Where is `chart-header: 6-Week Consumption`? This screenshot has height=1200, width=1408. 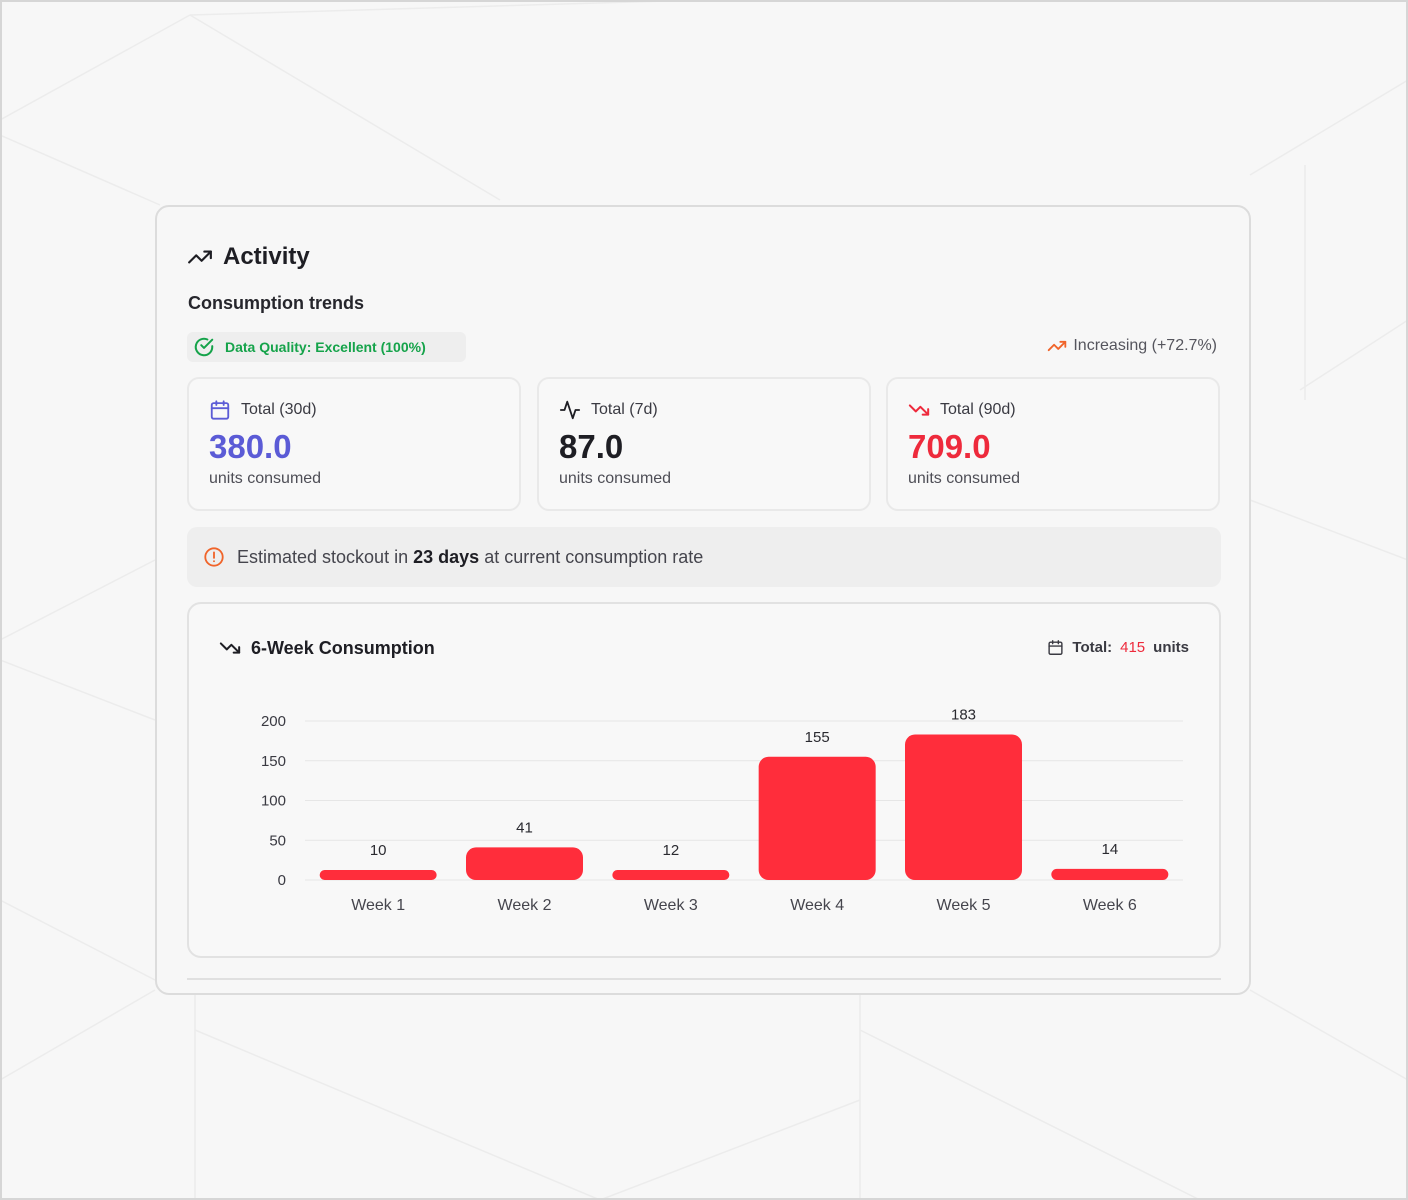
chart-header: 6-Week Consumption is located at coordinates (327, 648).